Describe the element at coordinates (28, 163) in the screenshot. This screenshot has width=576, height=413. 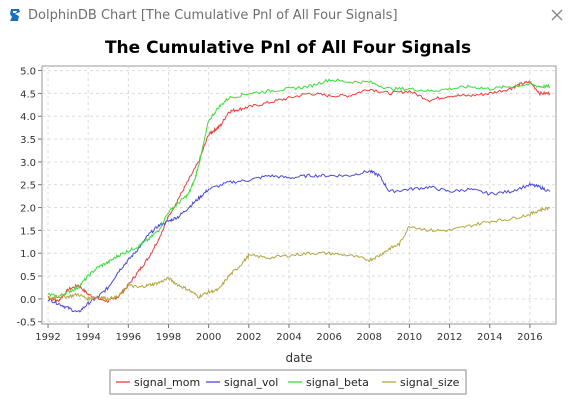
I see `y-tick-label: 3.0` at that location.